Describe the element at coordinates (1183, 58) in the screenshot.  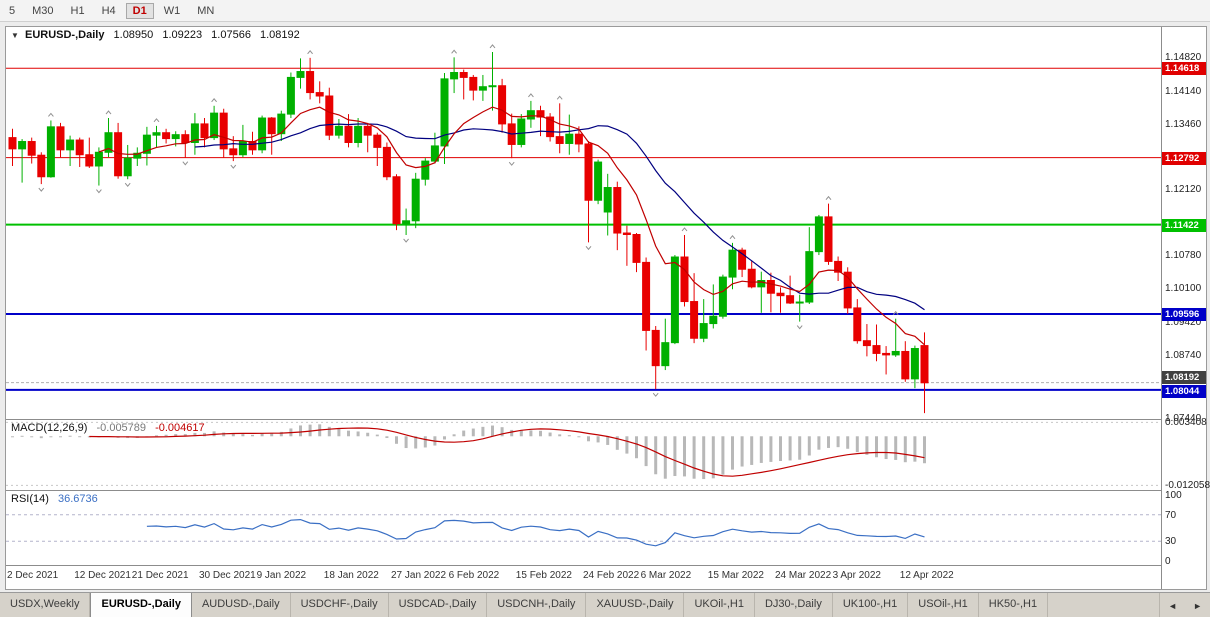
I see `price-tick-label: 1.14820` at that location.